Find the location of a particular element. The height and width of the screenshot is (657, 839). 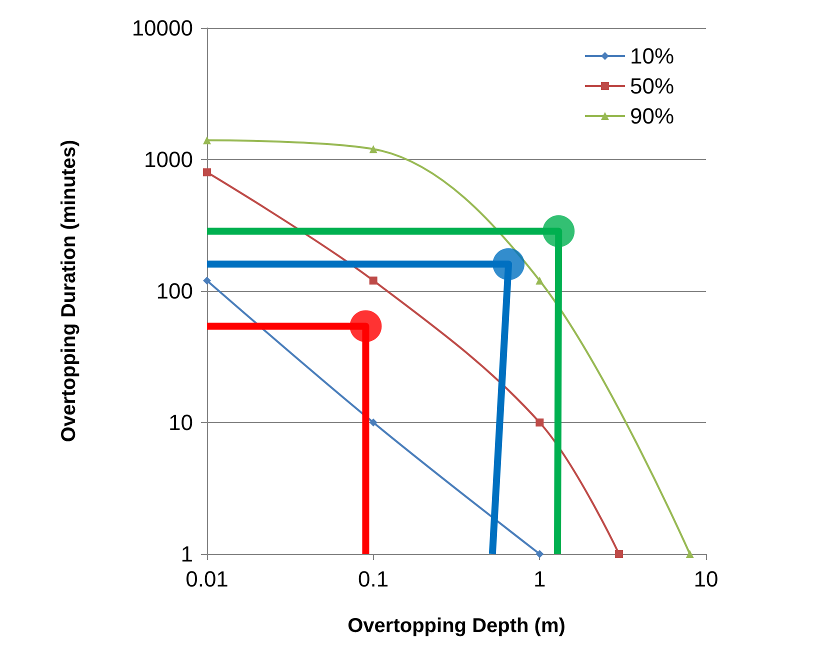

y-axis-title: Overtopping Duration (minutes) is located at coordinates (69, 291).